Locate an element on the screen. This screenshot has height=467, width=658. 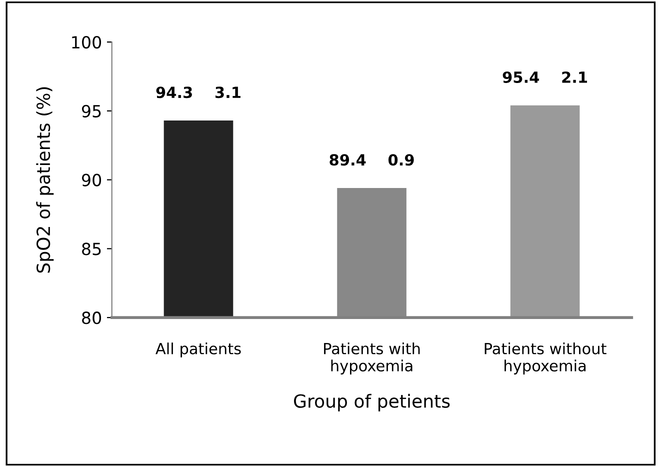
y-tick-label: 95 is located at coordinates (91, 111).